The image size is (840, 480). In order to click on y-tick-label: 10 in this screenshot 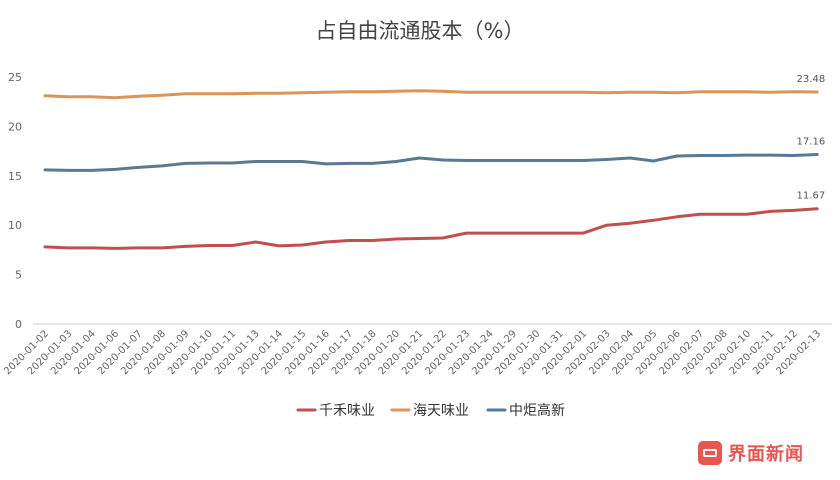, I will do `click(15, 225)`.